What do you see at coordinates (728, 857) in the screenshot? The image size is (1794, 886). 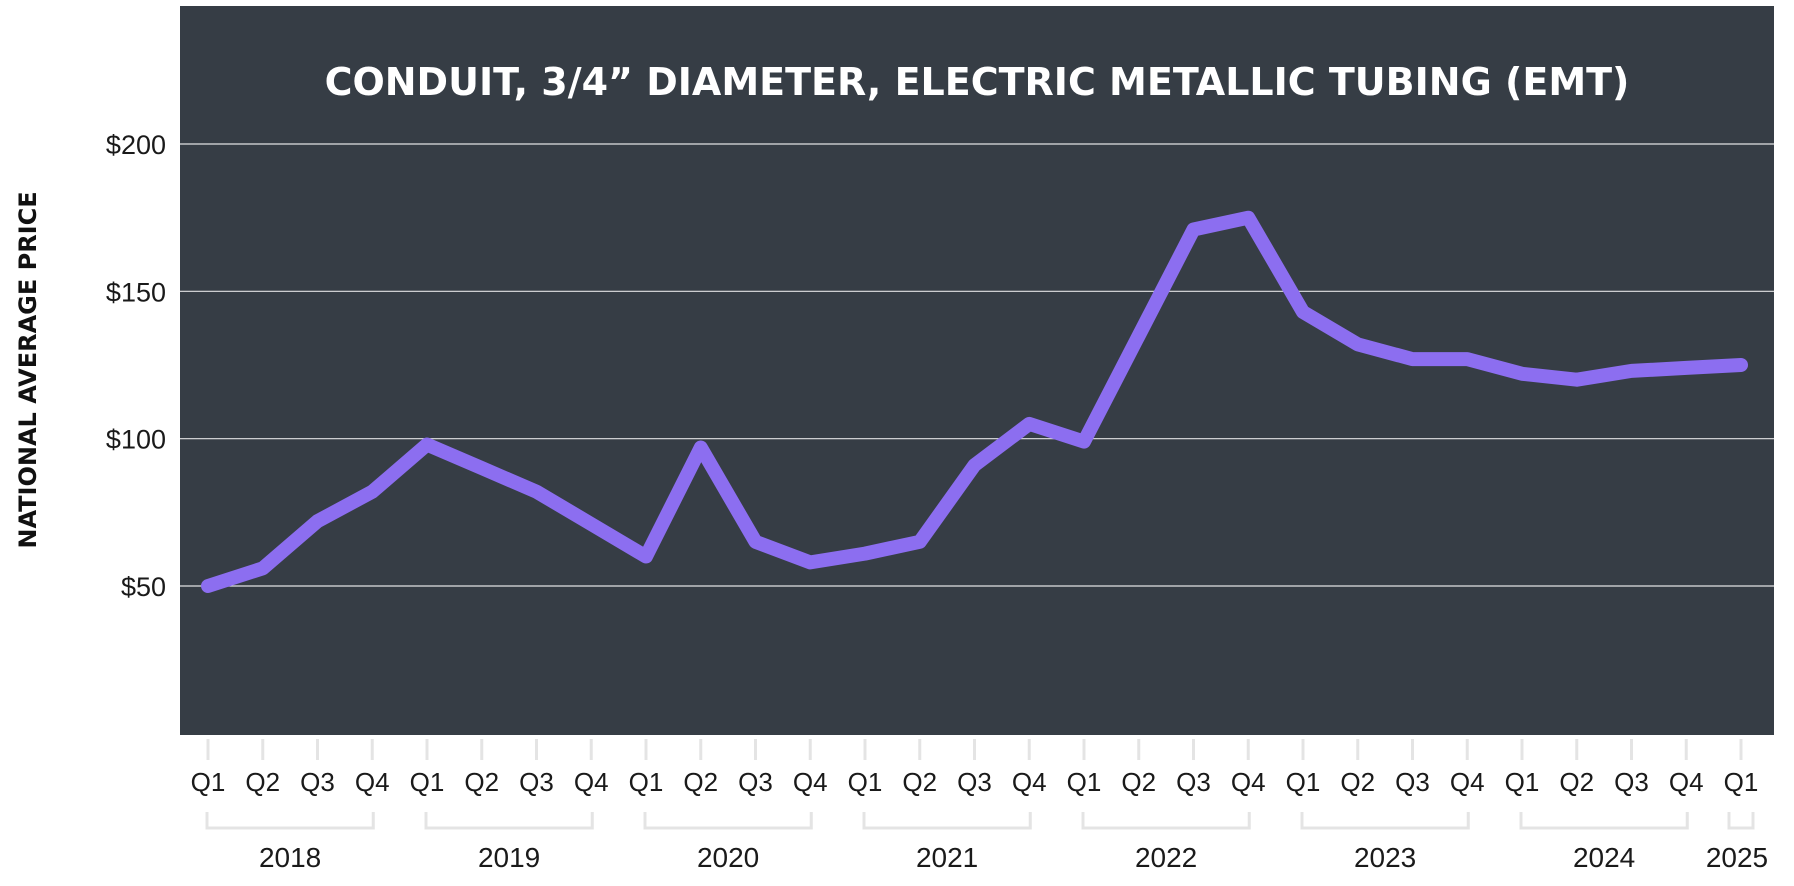 I see `year-label: 2020` at bounding box center [728, 857].